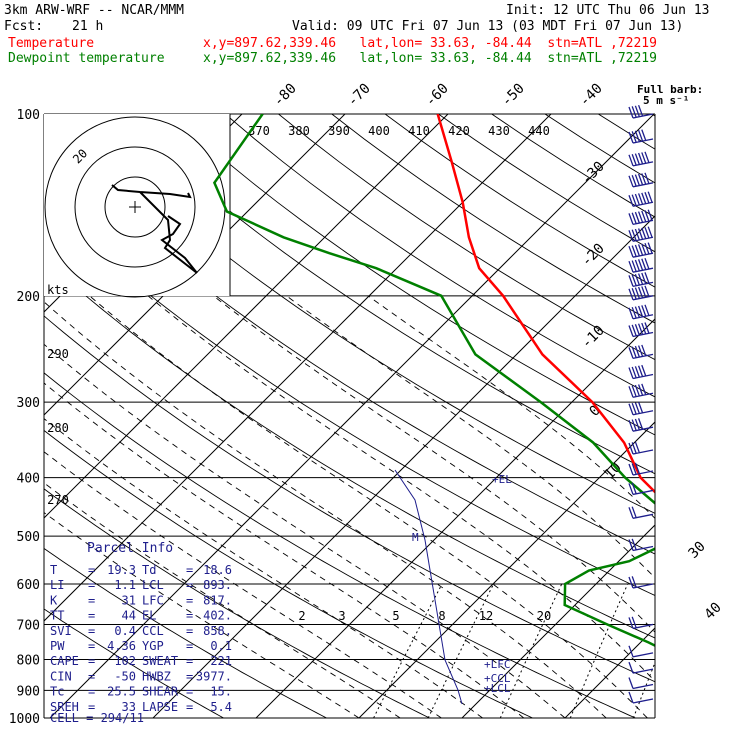 The width and height of the screenshot is (740, 740). Describe the element at coordinates (221, 707) in the screenshot. I see `parcel-value: 5.4` at that location.